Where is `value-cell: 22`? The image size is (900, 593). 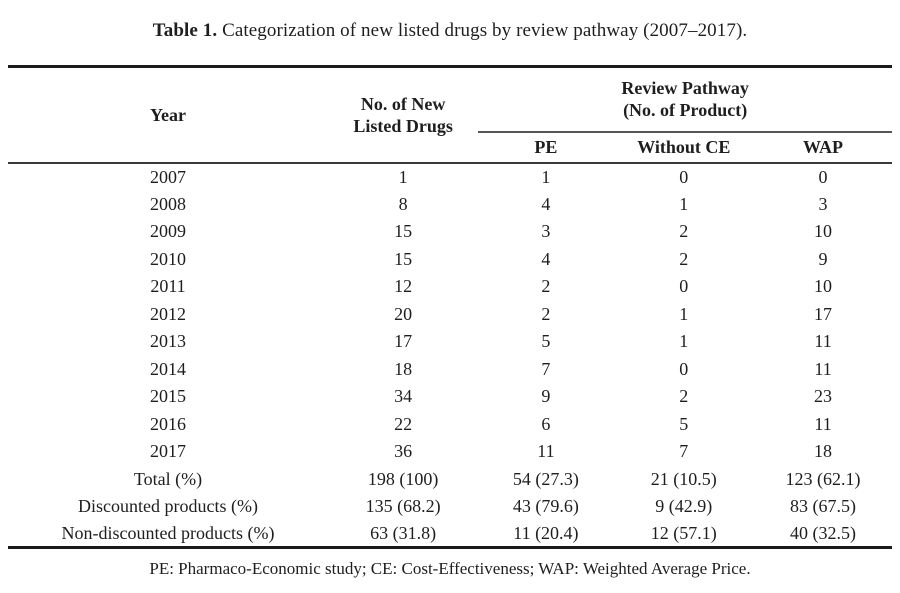
value-cell: 22 is located at coordinates (403, 423).